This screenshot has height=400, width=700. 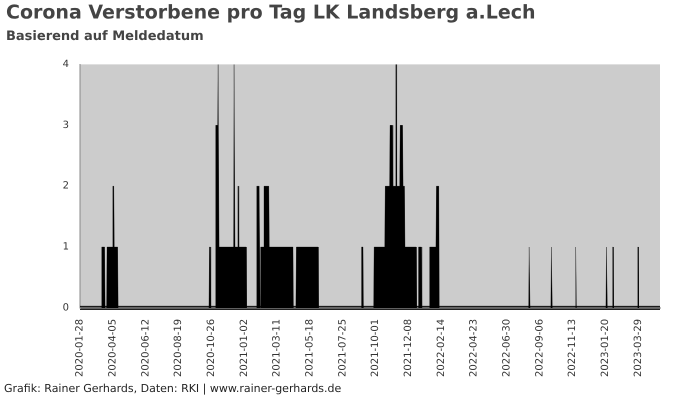 I want to click on y-tick-label: 0, so click(x=65, y=308).